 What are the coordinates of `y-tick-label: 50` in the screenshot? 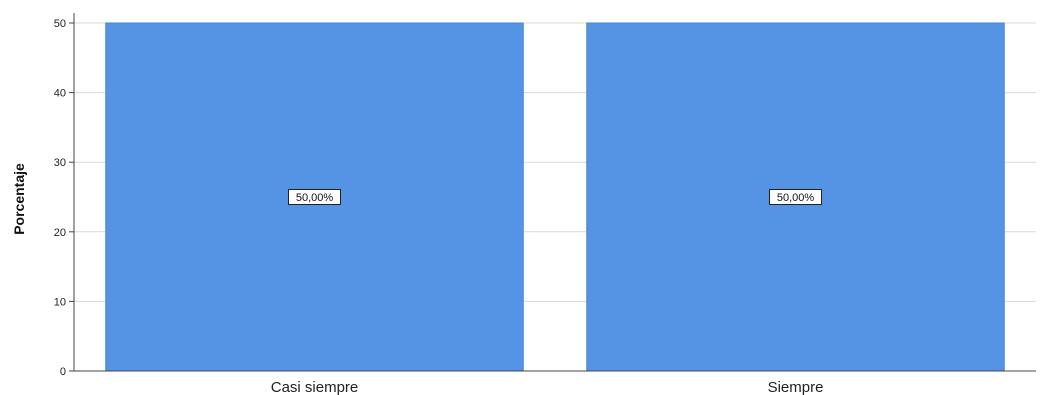 It's located at (60, 24).